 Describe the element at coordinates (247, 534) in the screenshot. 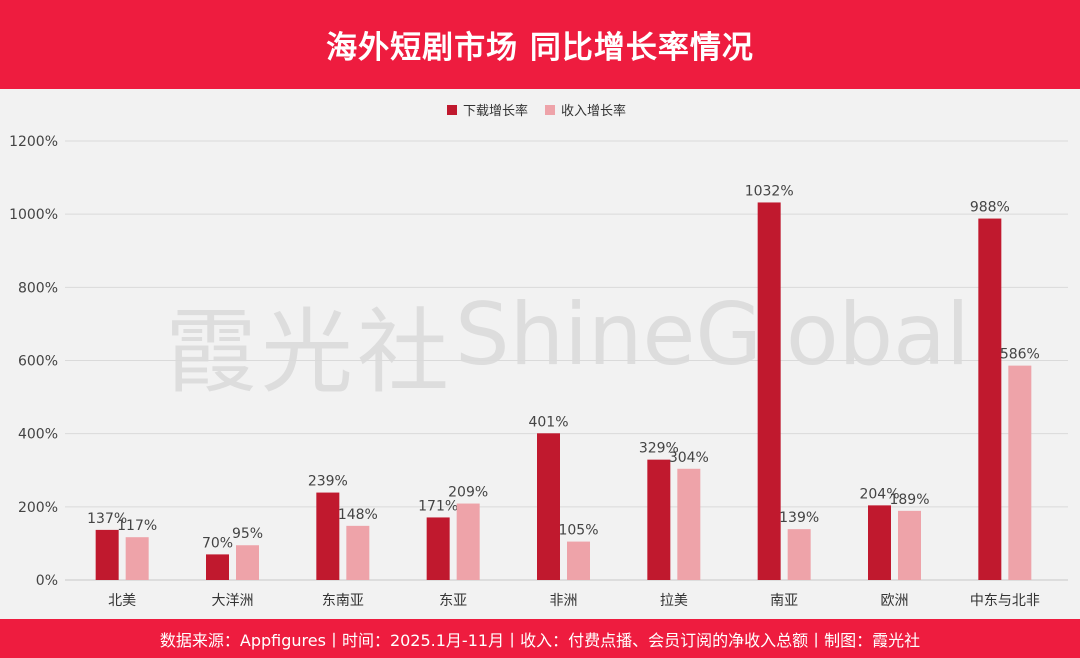

I see `data-label: 95%` at that location.